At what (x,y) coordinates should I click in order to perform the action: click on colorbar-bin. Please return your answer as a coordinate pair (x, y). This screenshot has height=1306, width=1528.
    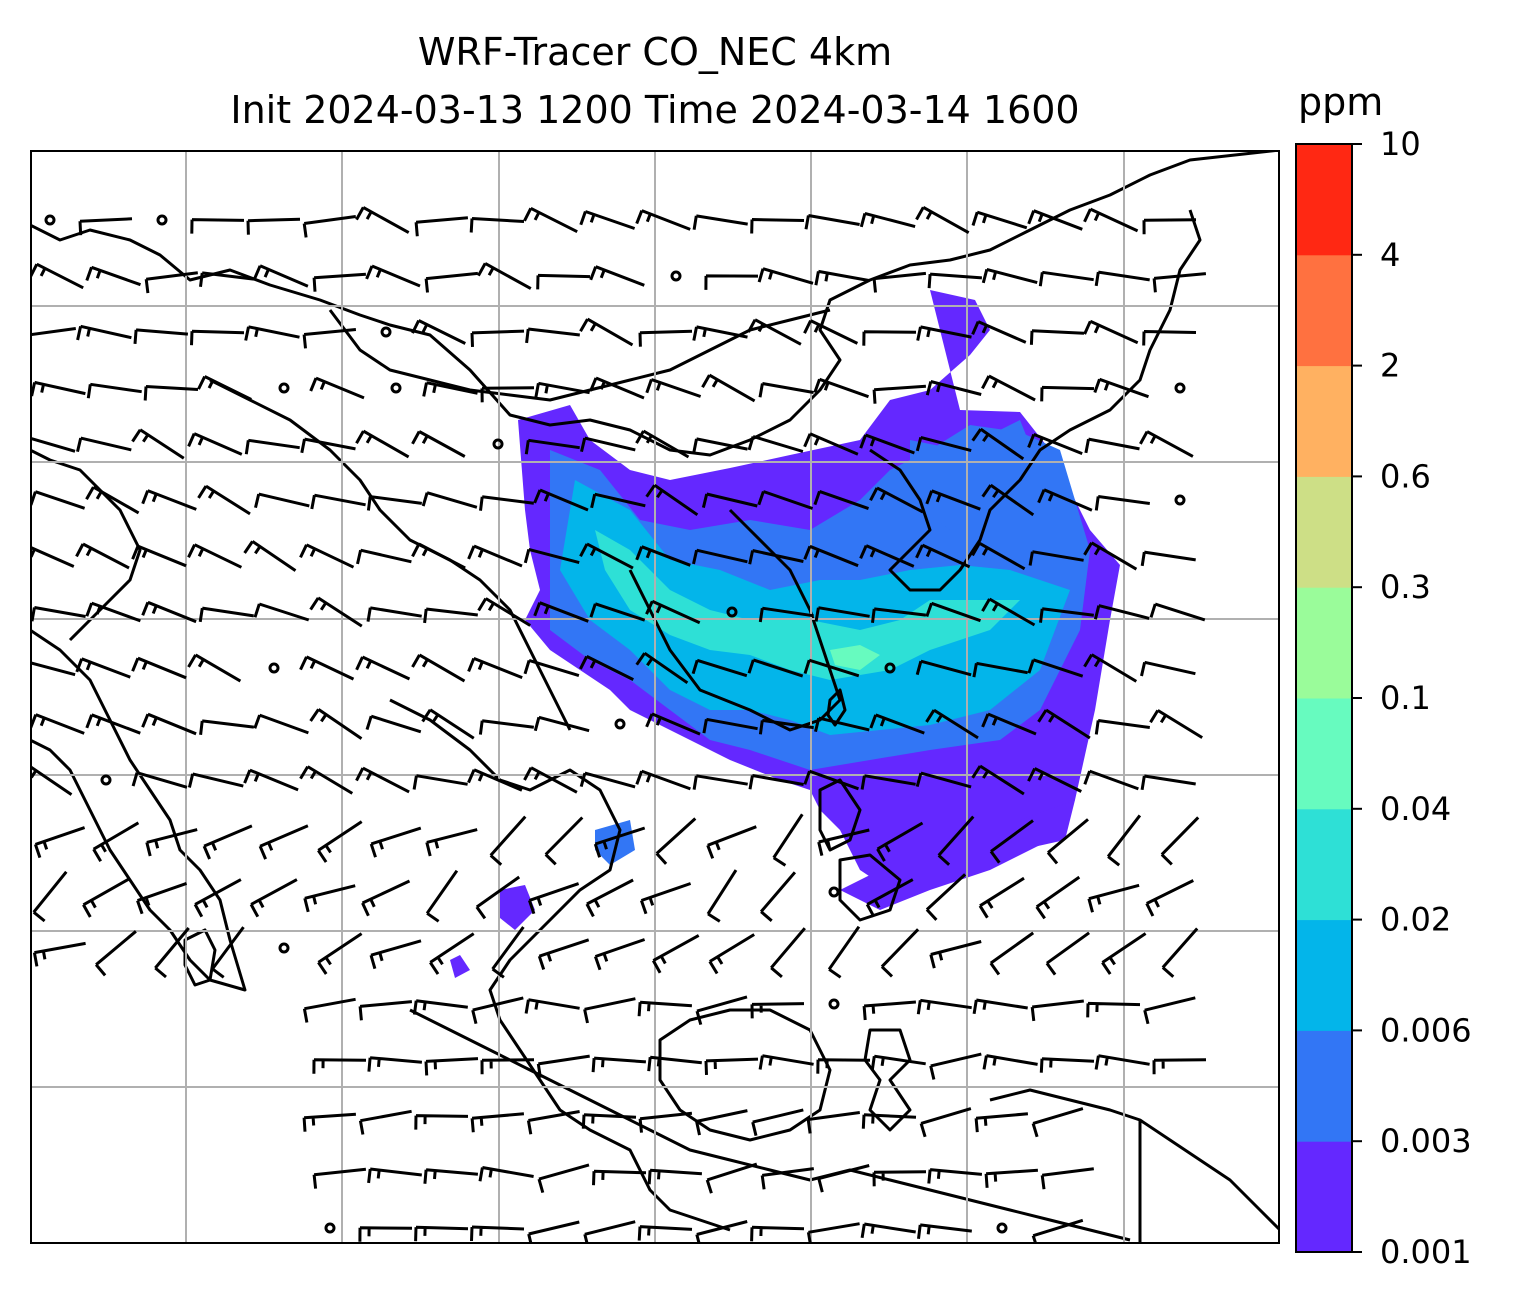
    Looking at the image, I should click on (1324, 532).